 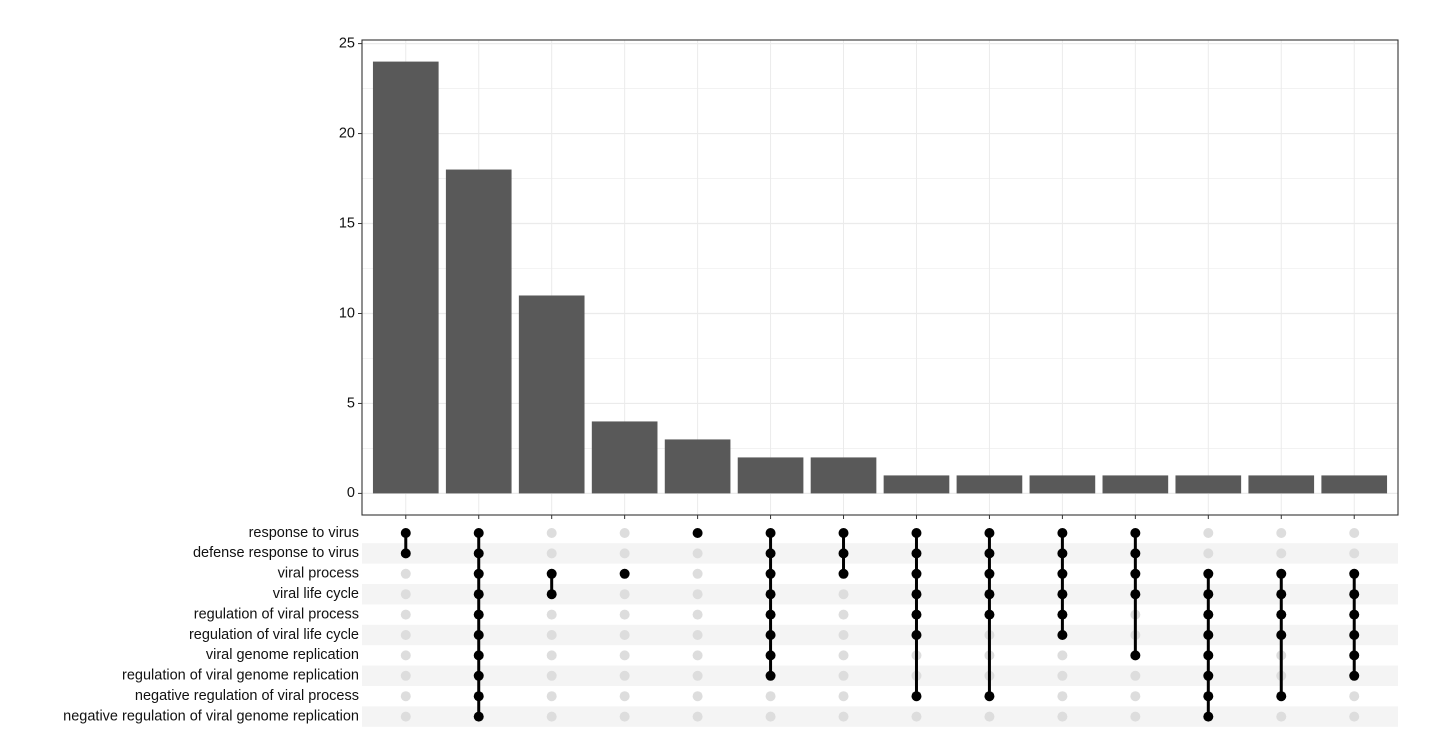 I want to click on set-label: regulation of viral process, so click(x=276, y=614).